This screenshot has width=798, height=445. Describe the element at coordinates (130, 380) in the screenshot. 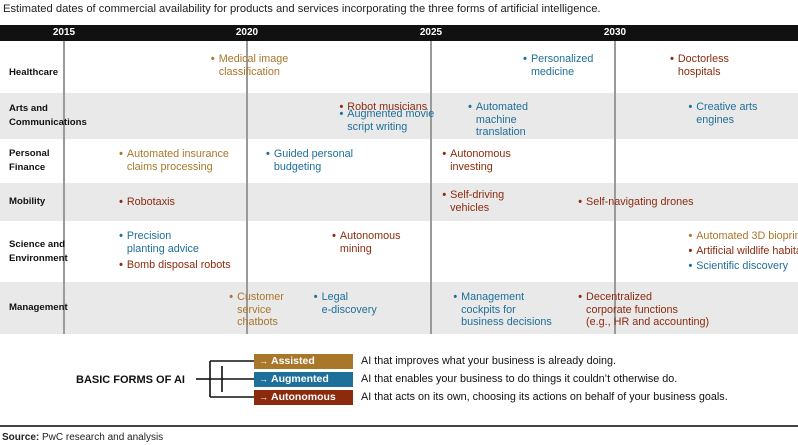

I see `legend-title: BASIC FORMS OF AI` at that location.